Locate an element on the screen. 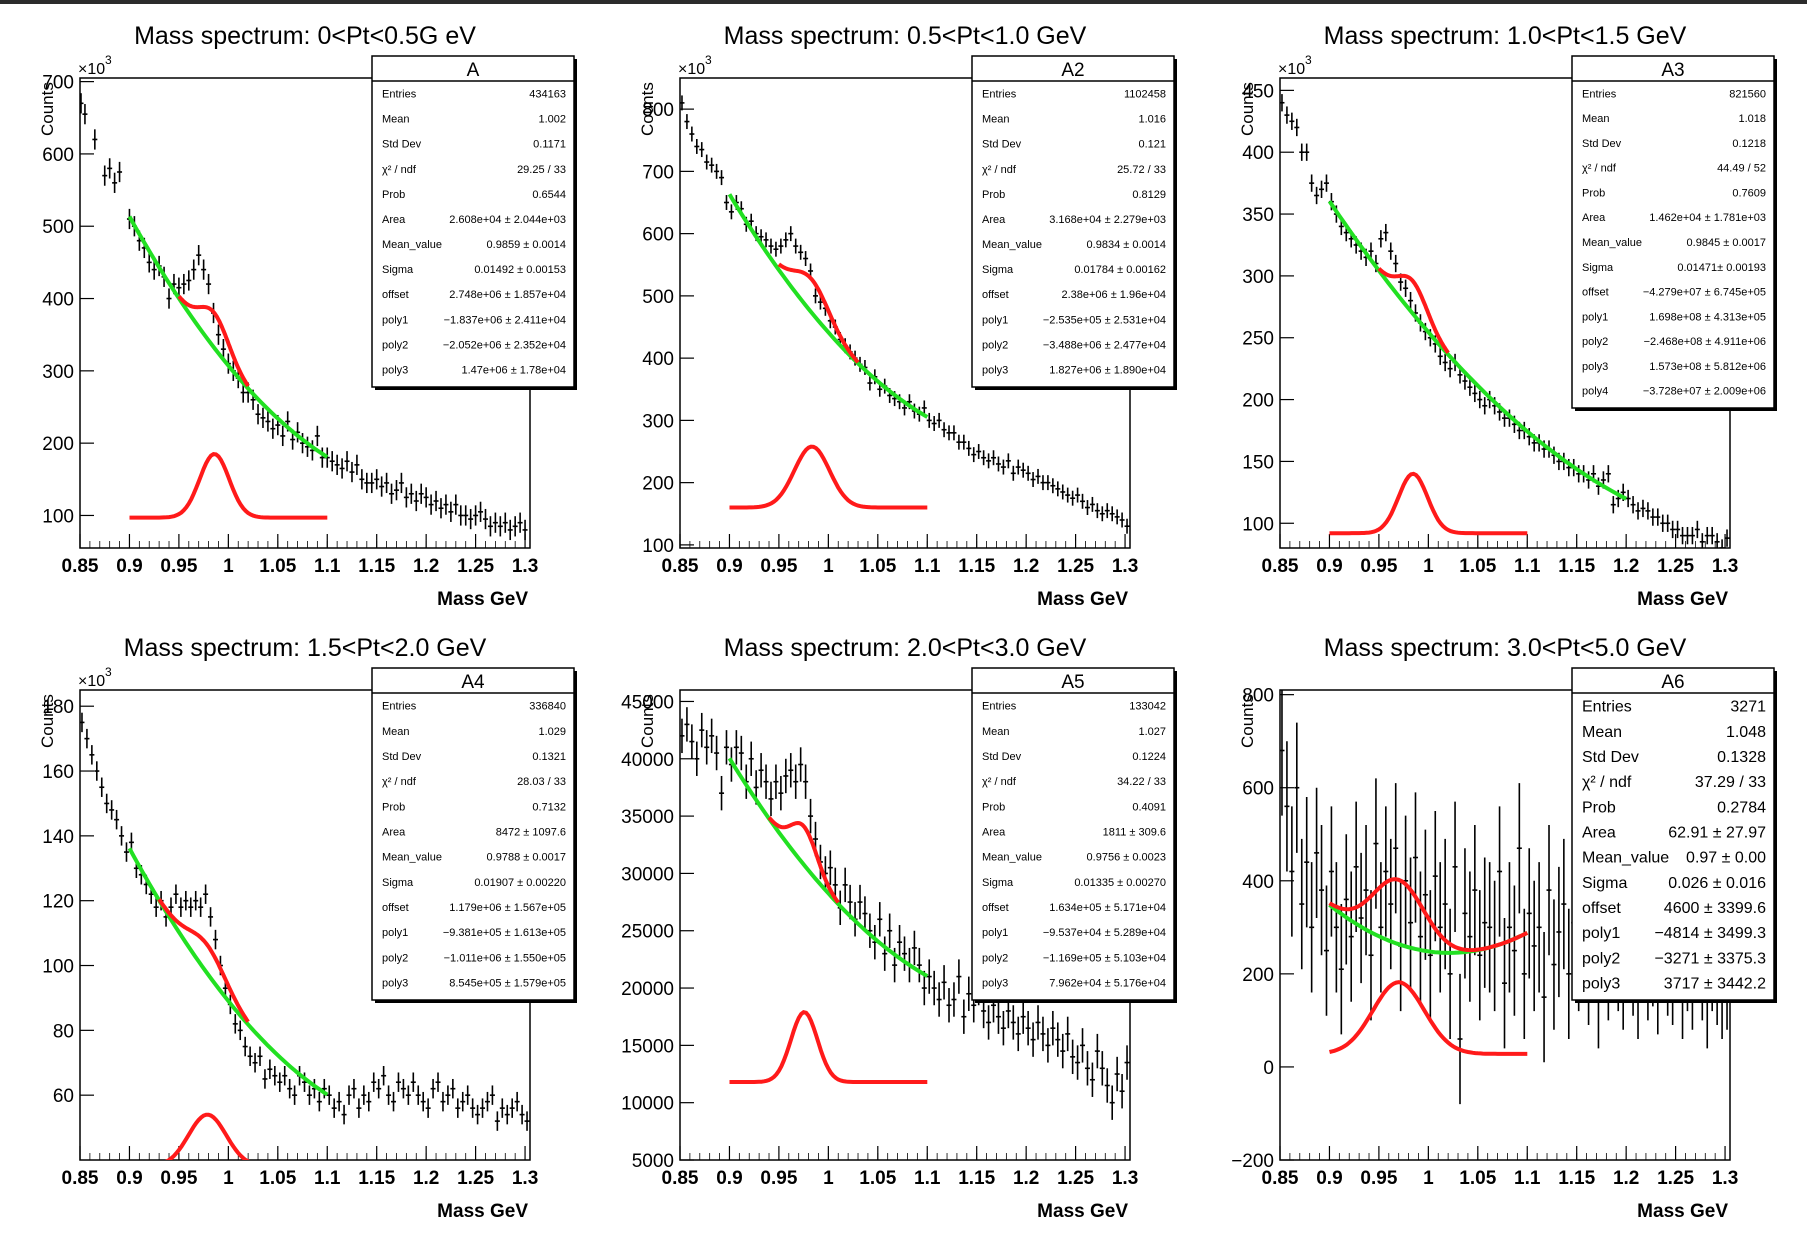 This screenshot has width=1807, height=1236. y-multiplier-exponent: 3 is located at coordinates (708, 60).